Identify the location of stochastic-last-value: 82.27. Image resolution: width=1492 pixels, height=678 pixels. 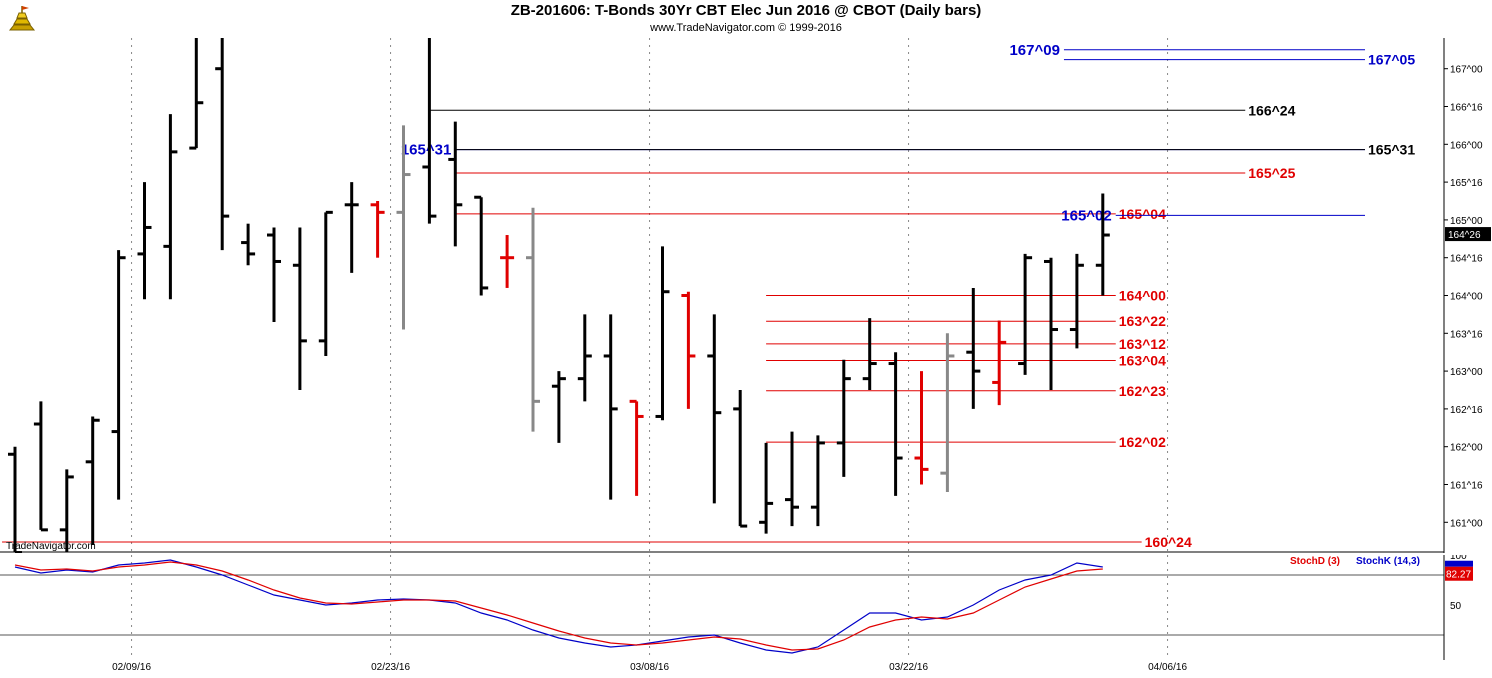
(1458, 575).